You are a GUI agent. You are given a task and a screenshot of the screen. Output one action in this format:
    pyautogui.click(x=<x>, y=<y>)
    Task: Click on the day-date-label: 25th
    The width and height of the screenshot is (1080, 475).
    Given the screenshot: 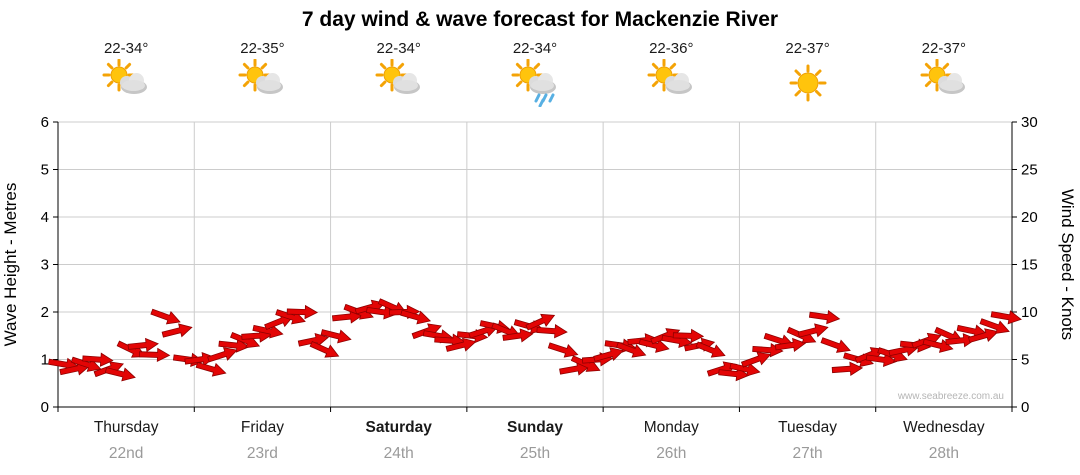 What is the action you would take?
    pyautogui.click(x=535, y=453)
    